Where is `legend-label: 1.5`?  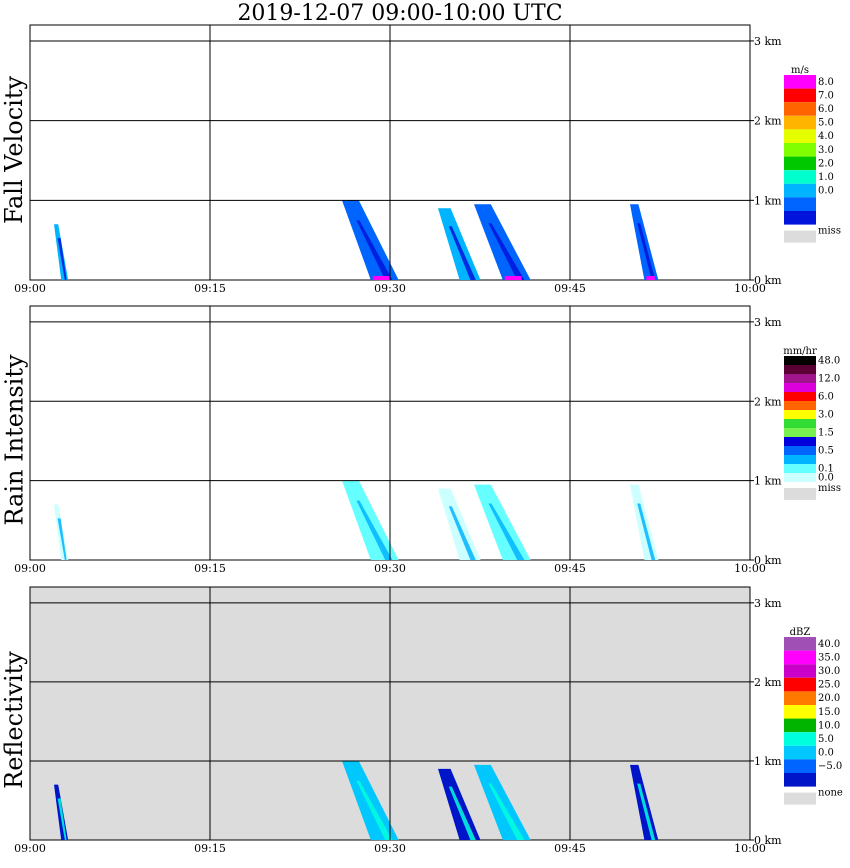
legend-label: 1.5 is located at coordinates (826, 433).